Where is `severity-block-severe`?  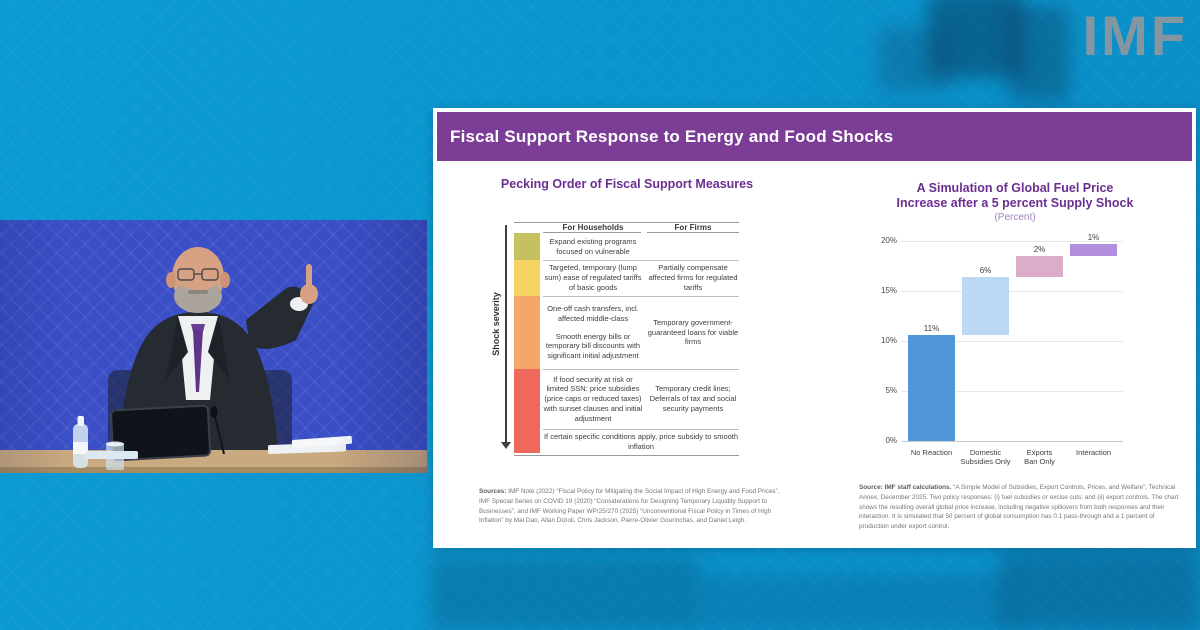 severity-block-severe is located at coordinates (527, 411).